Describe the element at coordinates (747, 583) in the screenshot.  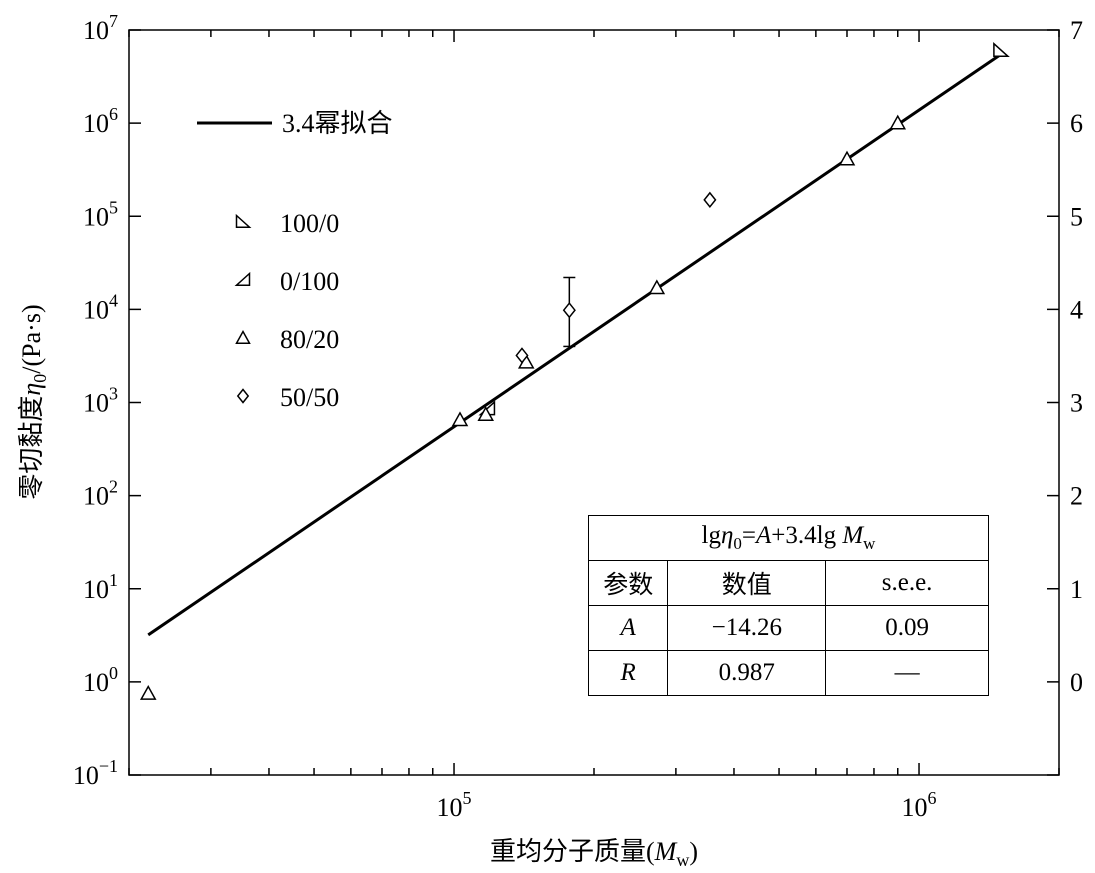
I see `stats-header-value: 数值` at that location.